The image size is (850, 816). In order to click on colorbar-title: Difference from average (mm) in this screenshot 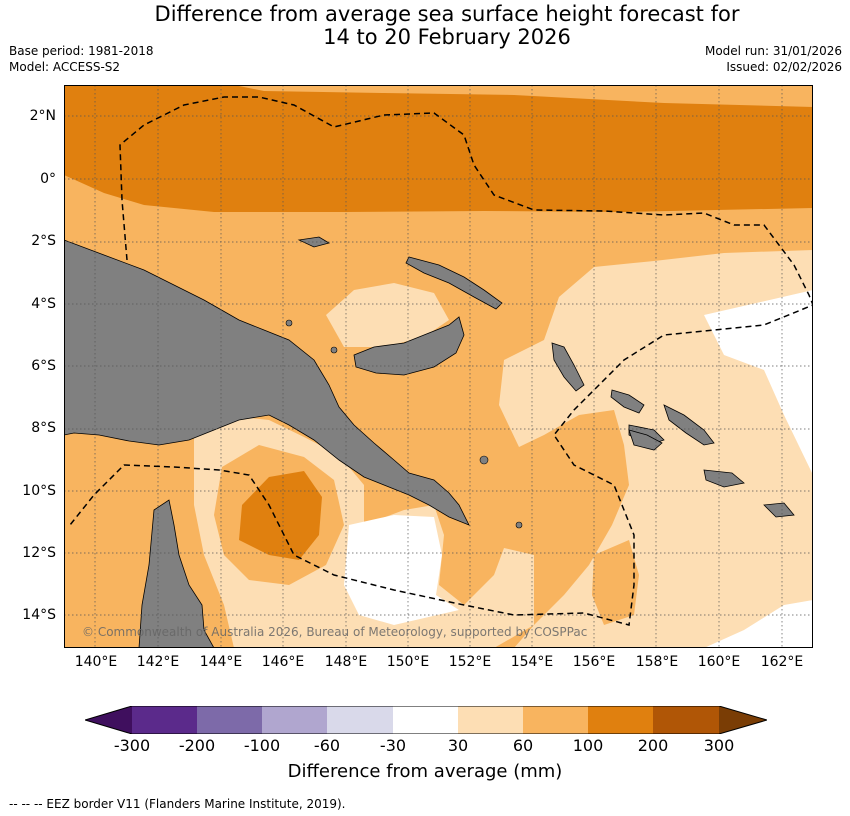, I will do `click(425, 771)`.